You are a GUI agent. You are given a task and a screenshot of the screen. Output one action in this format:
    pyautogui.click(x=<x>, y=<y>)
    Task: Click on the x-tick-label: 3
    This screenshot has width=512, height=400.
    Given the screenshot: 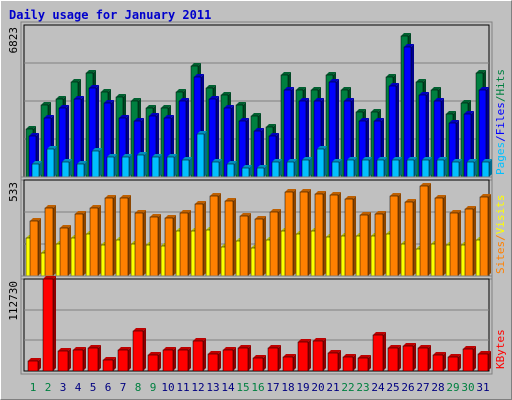 What is the action you would take?
    pyautogui.click(x=63, y=387)
    